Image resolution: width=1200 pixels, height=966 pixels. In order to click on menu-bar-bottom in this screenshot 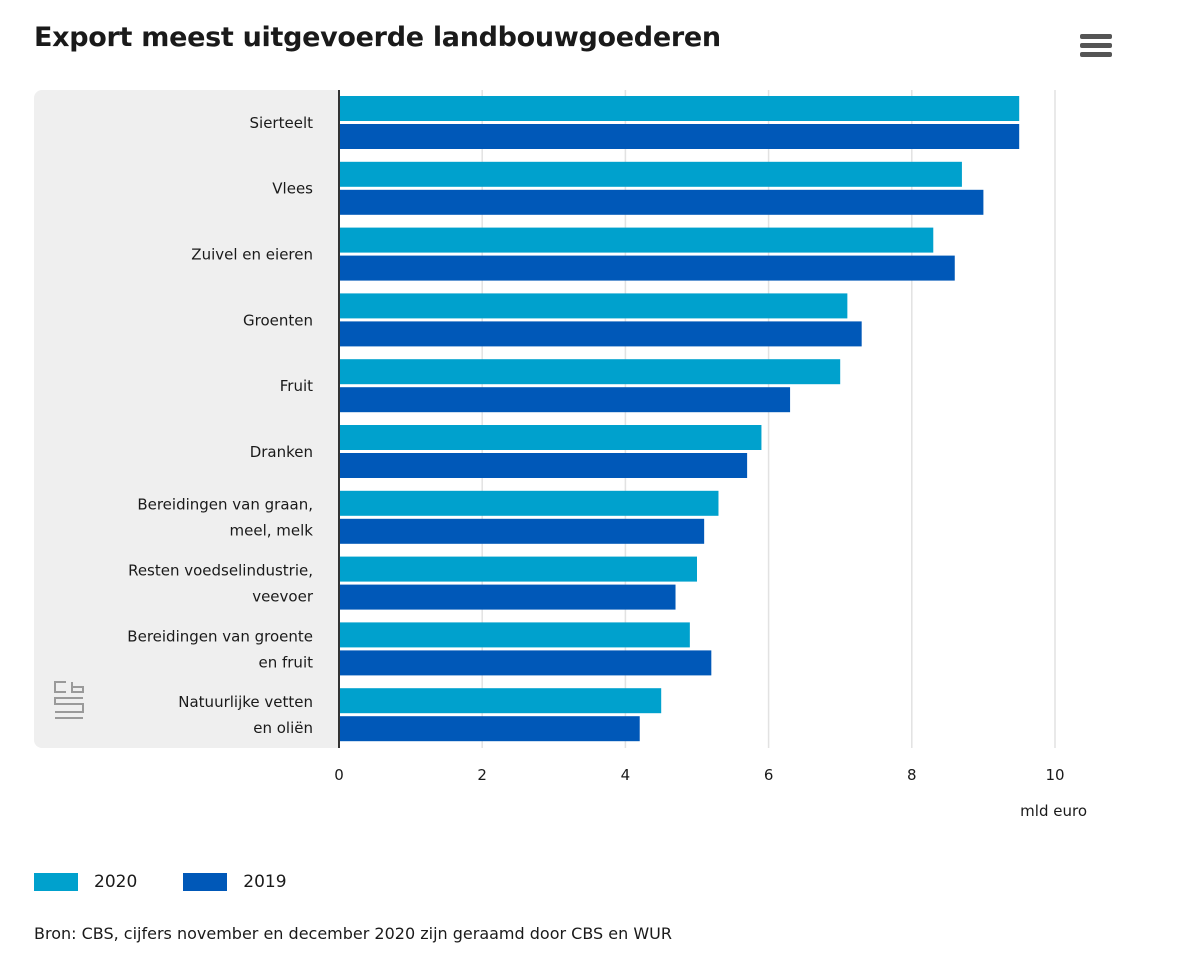, I will do `click(1096, 54)`.